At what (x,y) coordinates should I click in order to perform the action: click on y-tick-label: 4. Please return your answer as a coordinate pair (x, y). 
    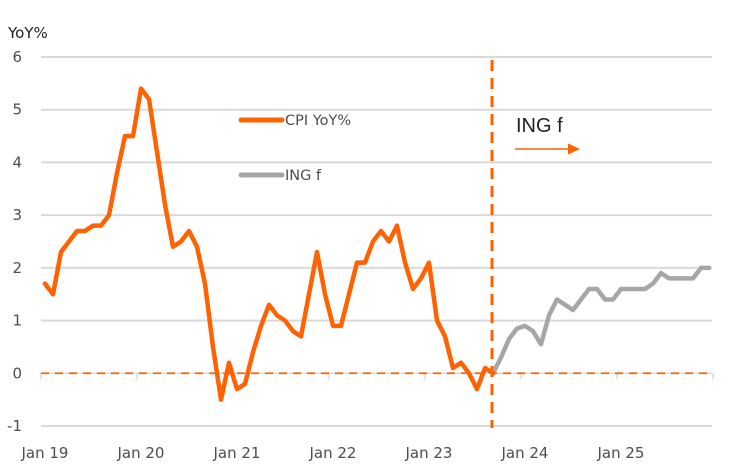
    Looking at the image, I should click on (17, 162).